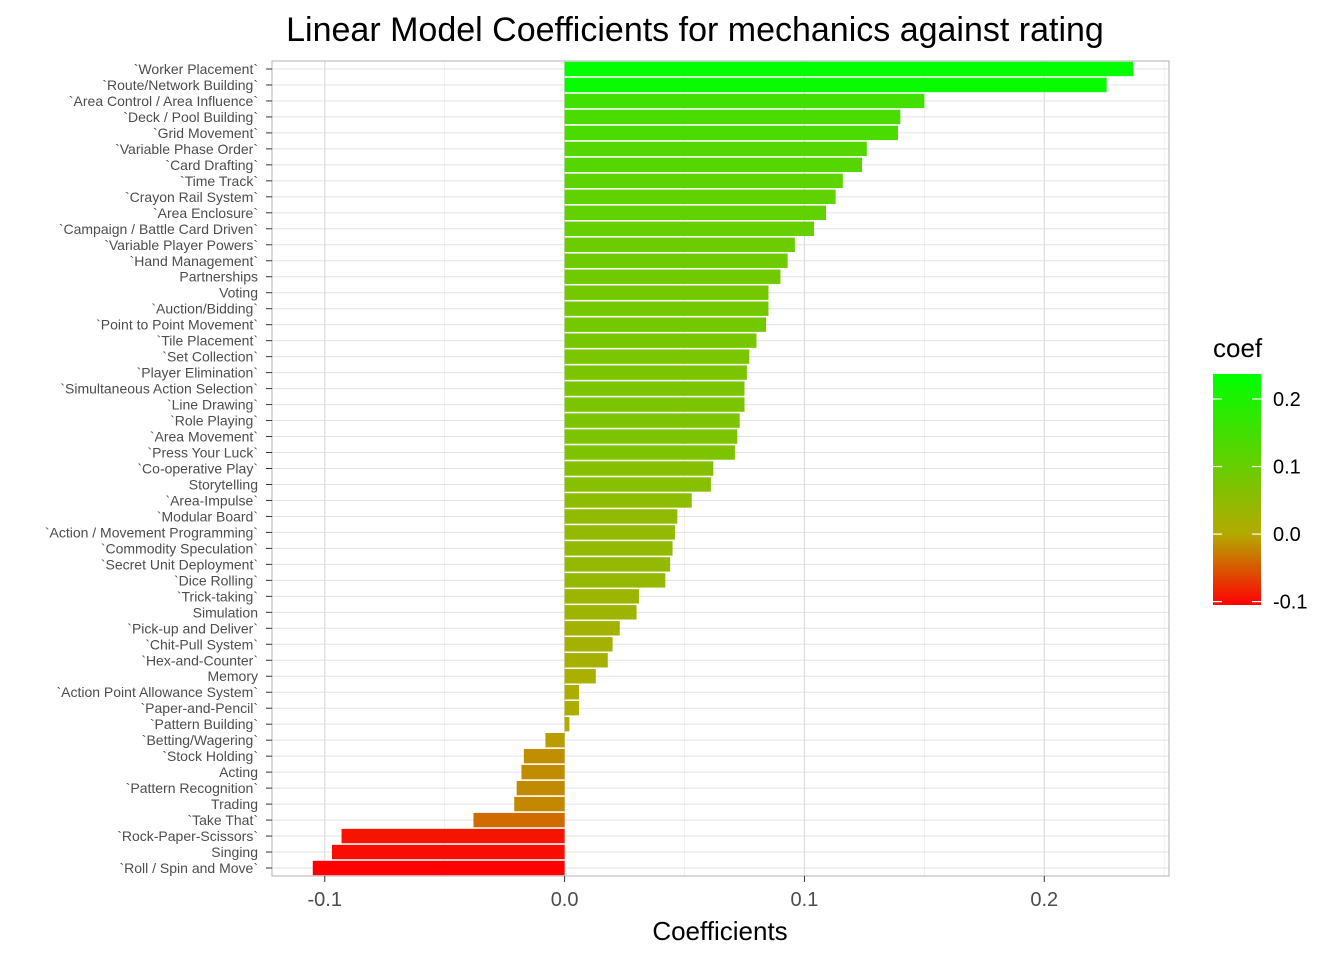  Describe the element at coordinates (151, 532) in the screenshot. I see `category-label: `Action / Movement Programming`` at that location.